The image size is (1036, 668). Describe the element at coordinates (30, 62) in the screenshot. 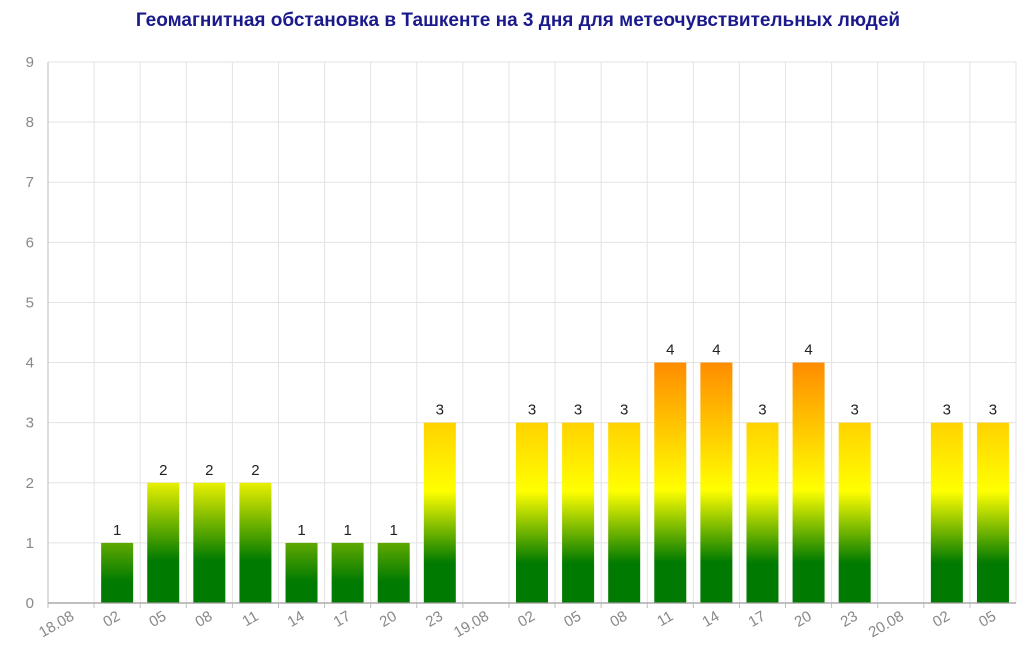

I see `y-tick-label: 9` at that location.